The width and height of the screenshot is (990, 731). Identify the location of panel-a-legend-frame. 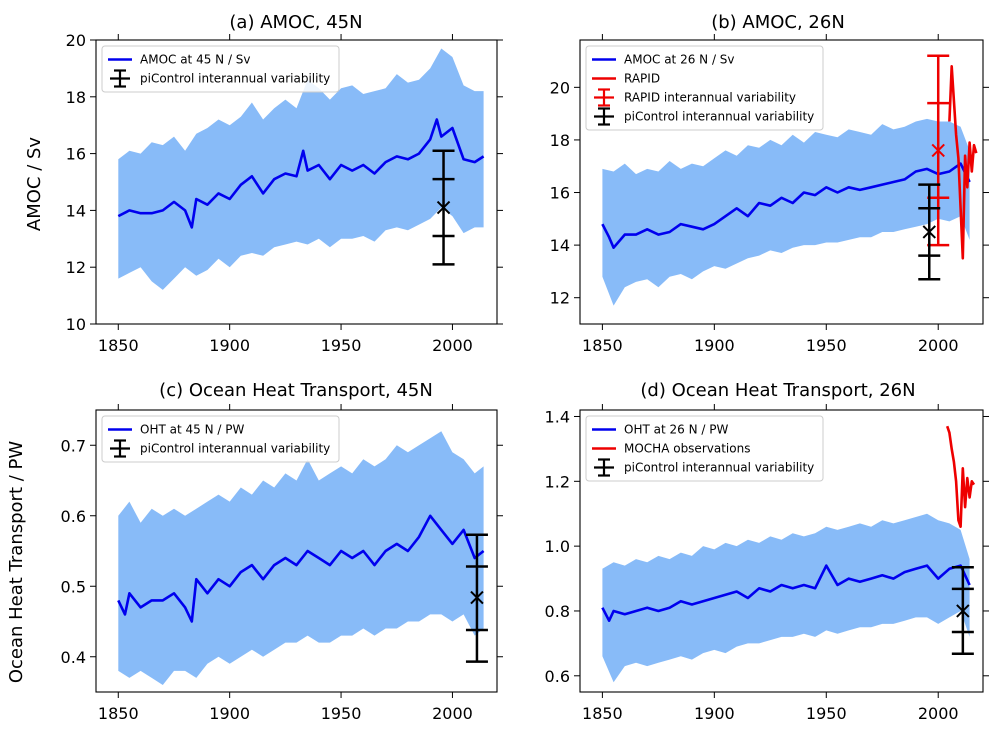
(220, 69).